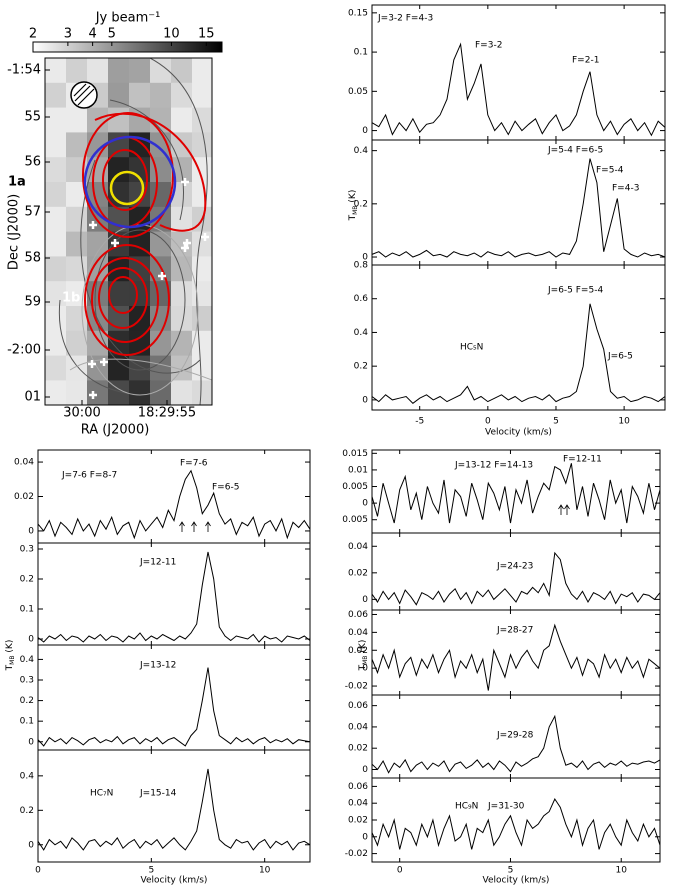 The image size is (679, 885). I want to click on colorbar-tick-label: 5, so click(112, 34).